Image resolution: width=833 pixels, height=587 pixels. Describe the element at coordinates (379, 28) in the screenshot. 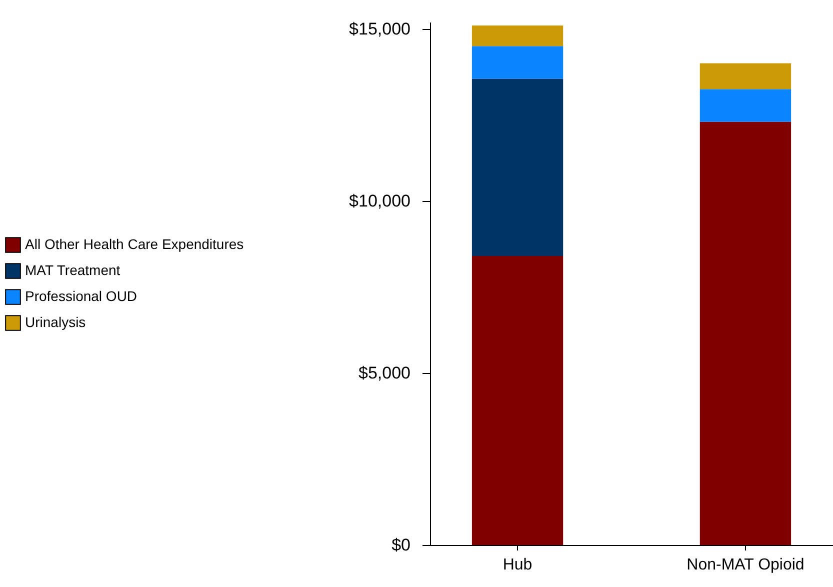

I see `y-tick-label: $15,000` at that location.